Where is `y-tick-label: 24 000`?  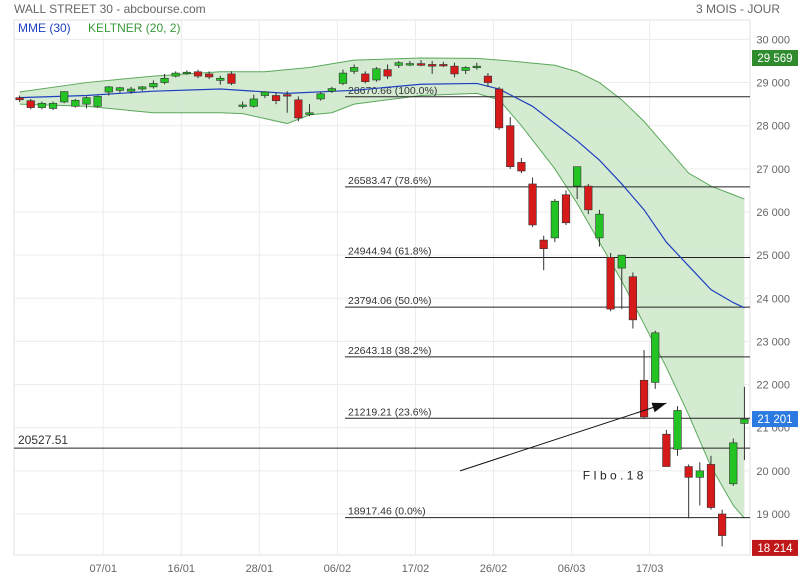
y-tick-label: 24 000 is located at coordinates (773, 299).